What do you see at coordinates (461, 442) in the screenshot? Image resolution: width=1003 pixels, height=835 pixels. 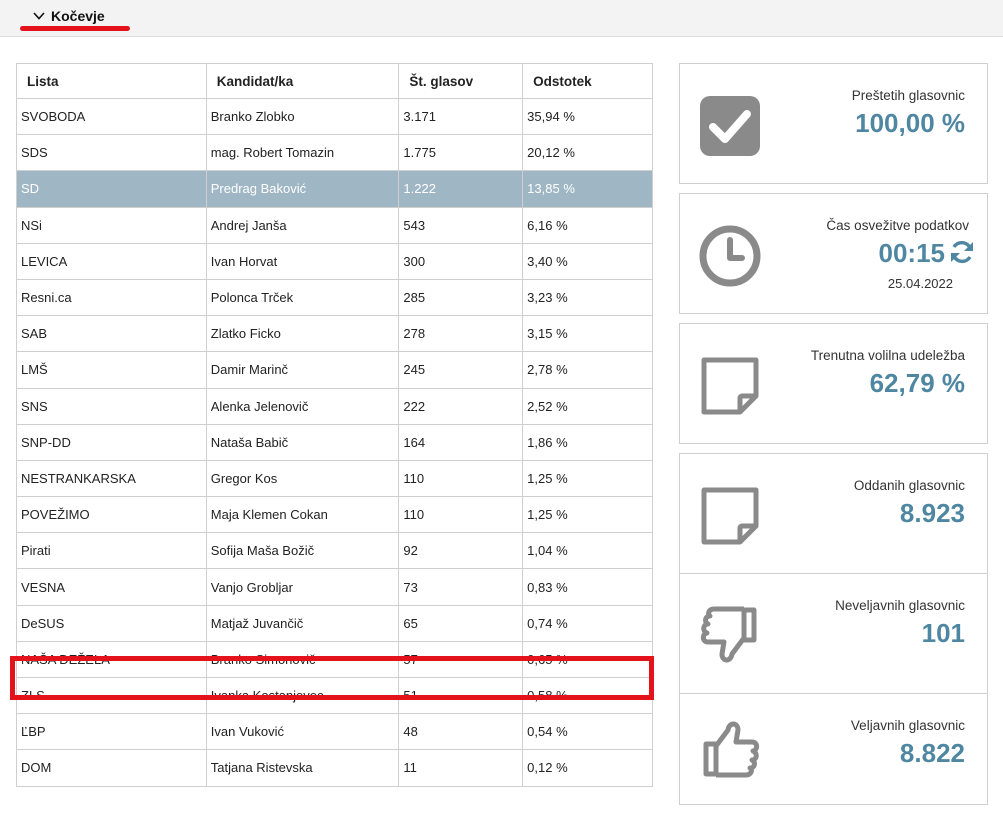 I see `cell-votes: 164` at bounding box center [461, 442].